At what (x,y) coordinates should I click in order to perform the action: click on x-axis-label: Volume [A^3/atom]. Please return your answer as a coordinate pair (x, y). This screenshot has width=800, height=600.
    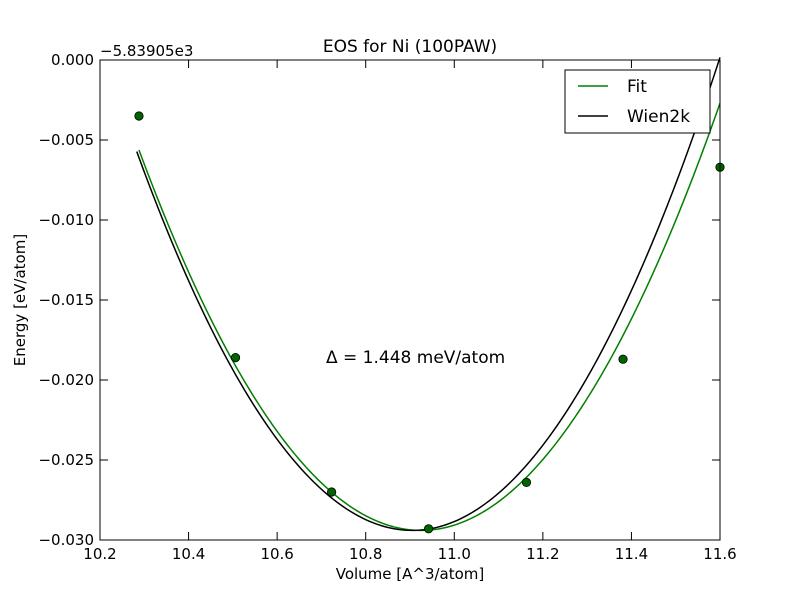
    Looking at the image, I should click on (410, 574).